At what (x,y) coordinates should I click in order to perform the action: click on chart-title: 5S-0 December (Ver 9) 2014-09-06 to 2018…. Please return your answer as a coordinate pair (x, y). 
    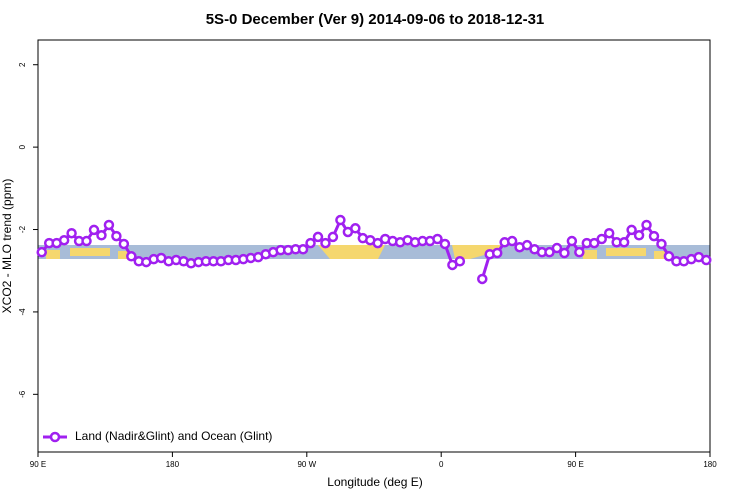
    Looking at the image, I should click on (375, 19).